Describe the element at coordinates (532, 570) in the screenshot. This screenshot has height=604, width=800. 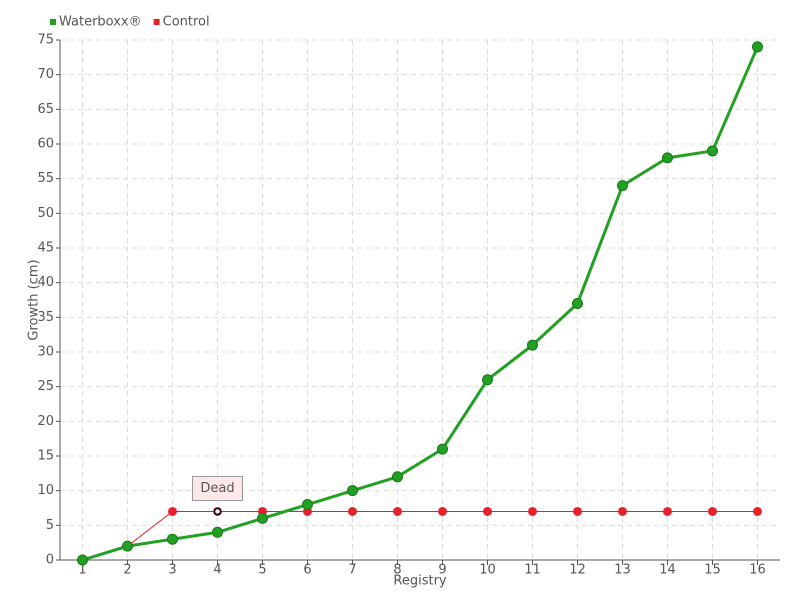
I see `x-tick-label: 11` at that location.